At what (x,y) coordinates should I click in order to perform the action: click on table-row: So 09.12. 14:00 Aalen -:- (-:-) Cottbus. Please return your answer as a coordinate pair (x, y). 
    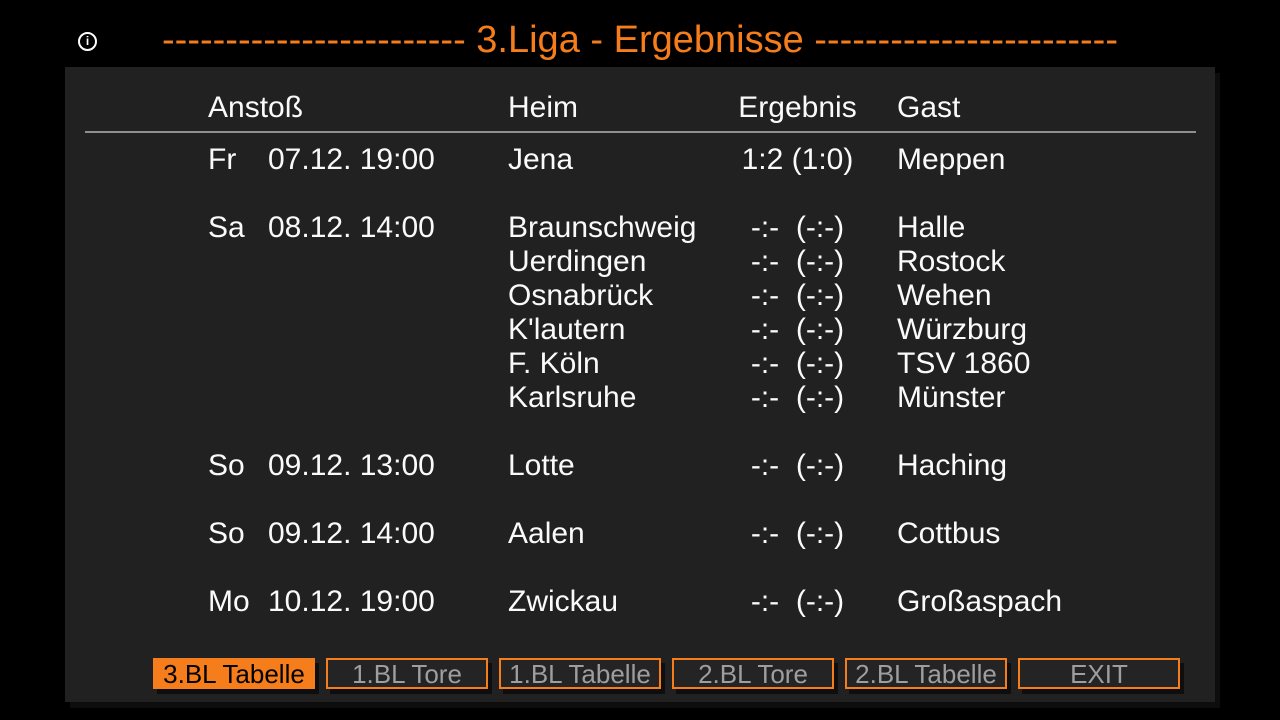
    Looking at the image, I should click on (640, 534).